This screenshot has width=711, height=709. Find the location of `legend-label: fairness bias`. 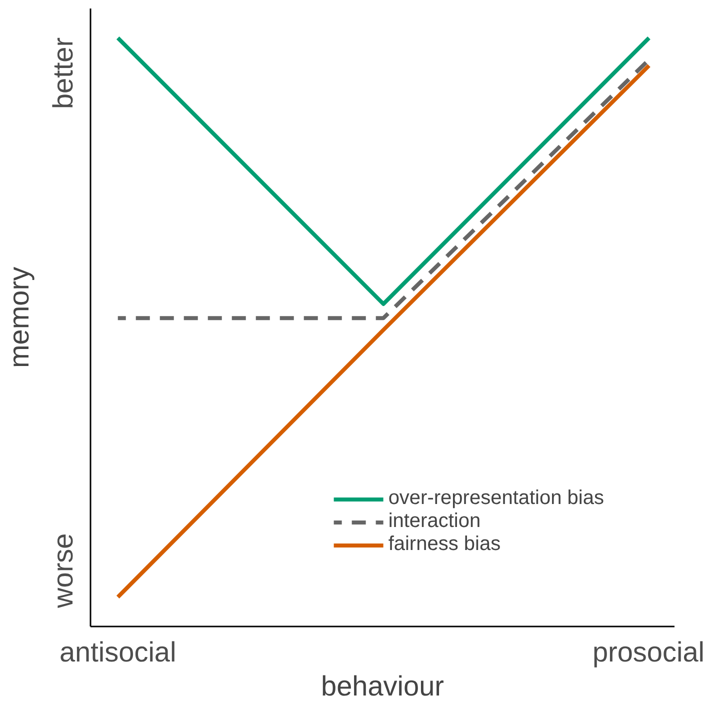

legend-label: fairness bias is located at coordinates (444, 544).